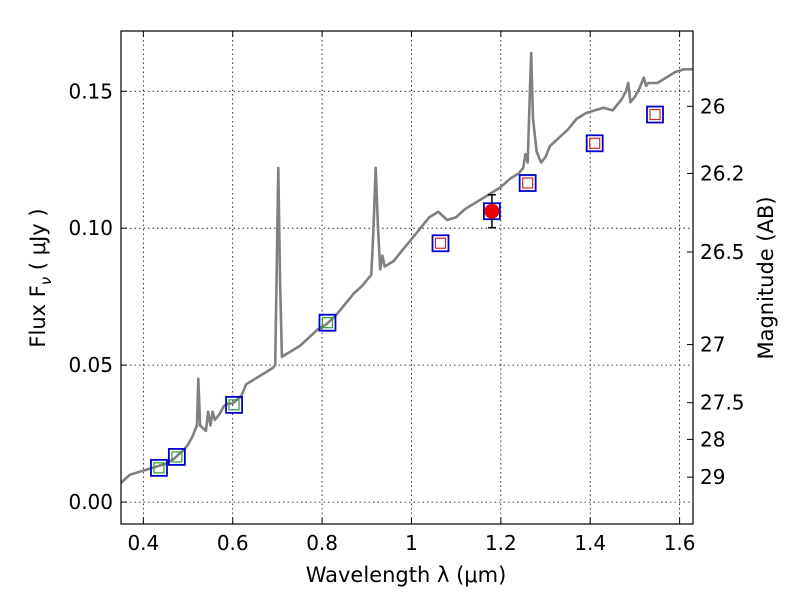  I want to click on y-tick-label: 0.10, so click(90, 228).